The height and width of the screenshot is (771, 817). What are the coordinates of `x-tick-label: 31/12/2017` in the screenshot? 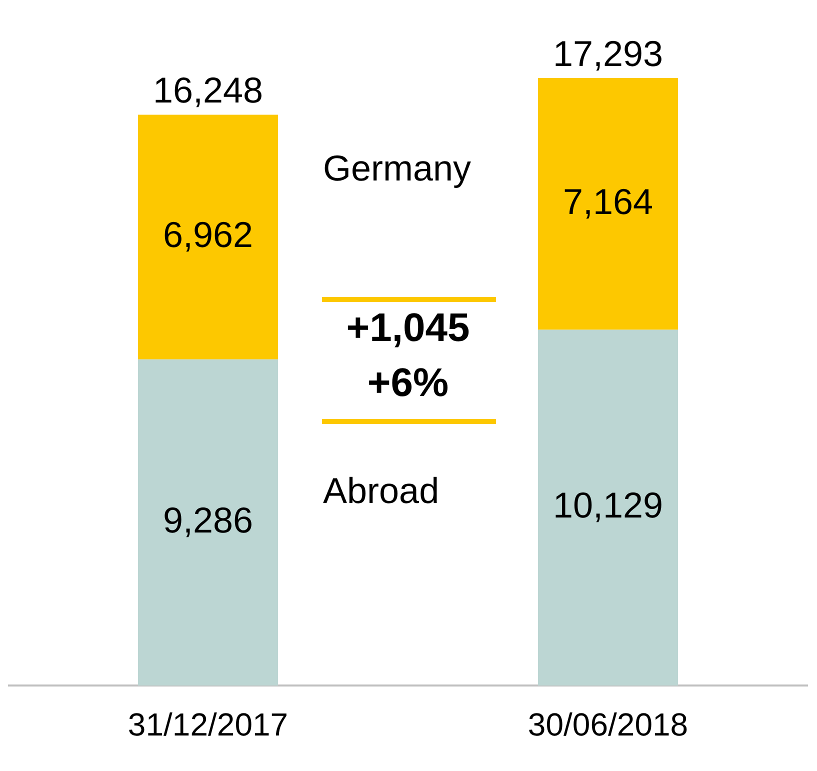 It's located at (208, 724).